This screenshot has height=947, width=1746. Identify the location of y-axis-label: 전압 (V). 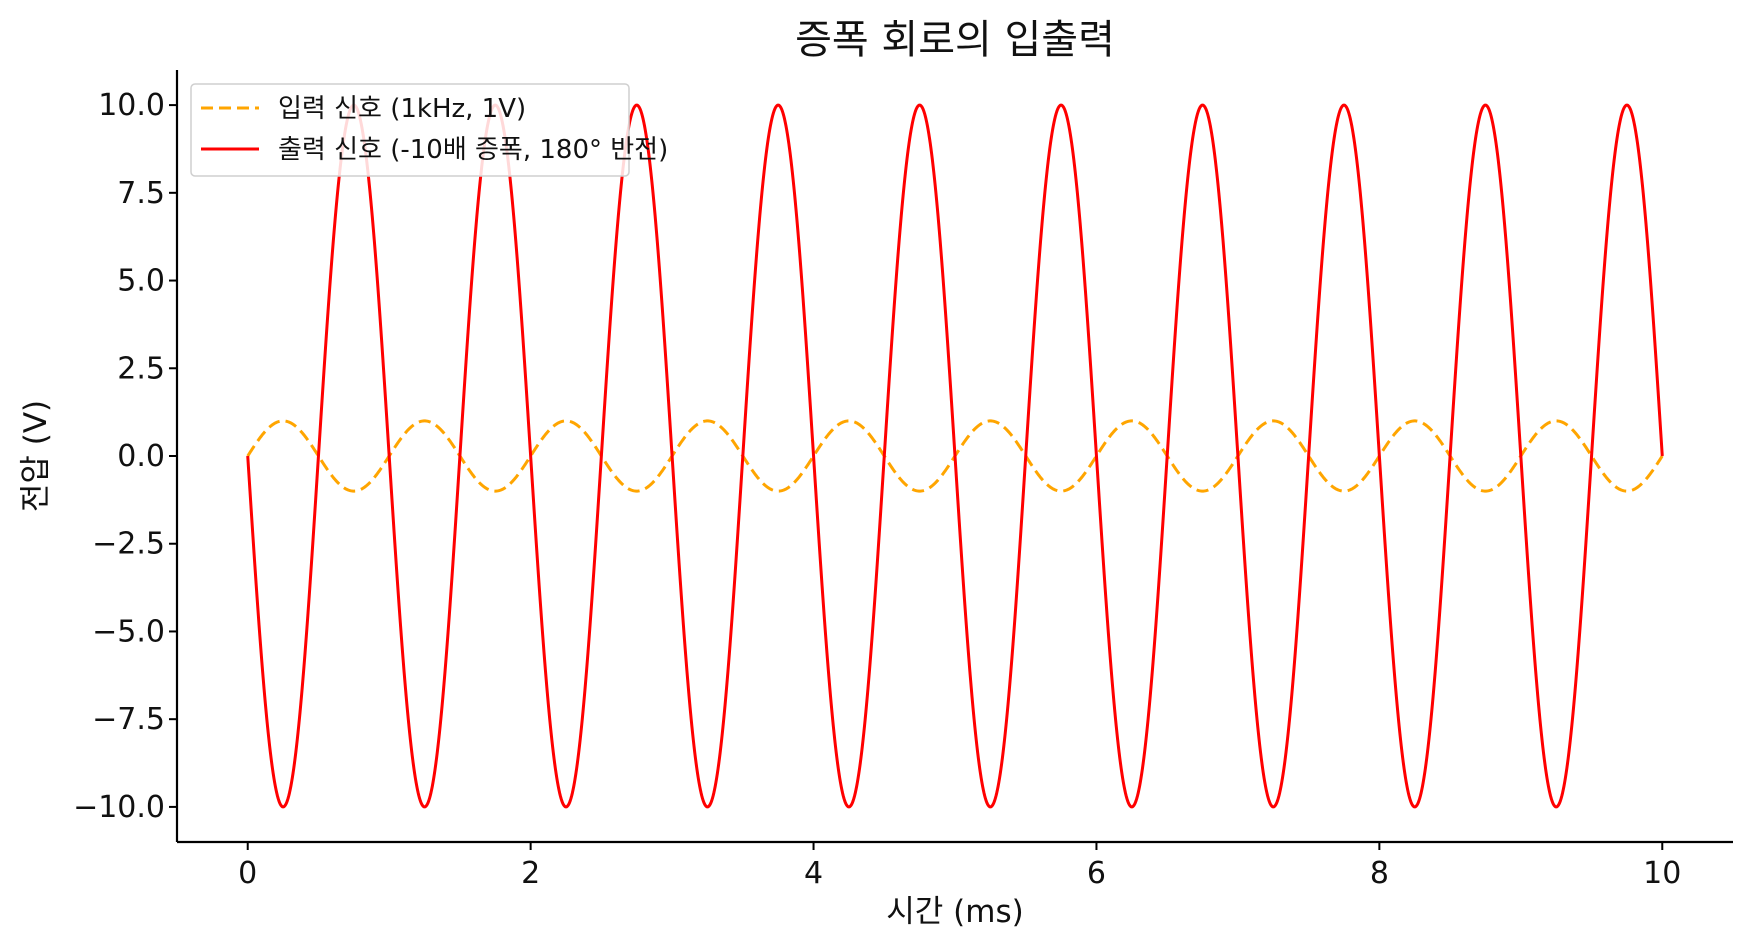
(36, 456).